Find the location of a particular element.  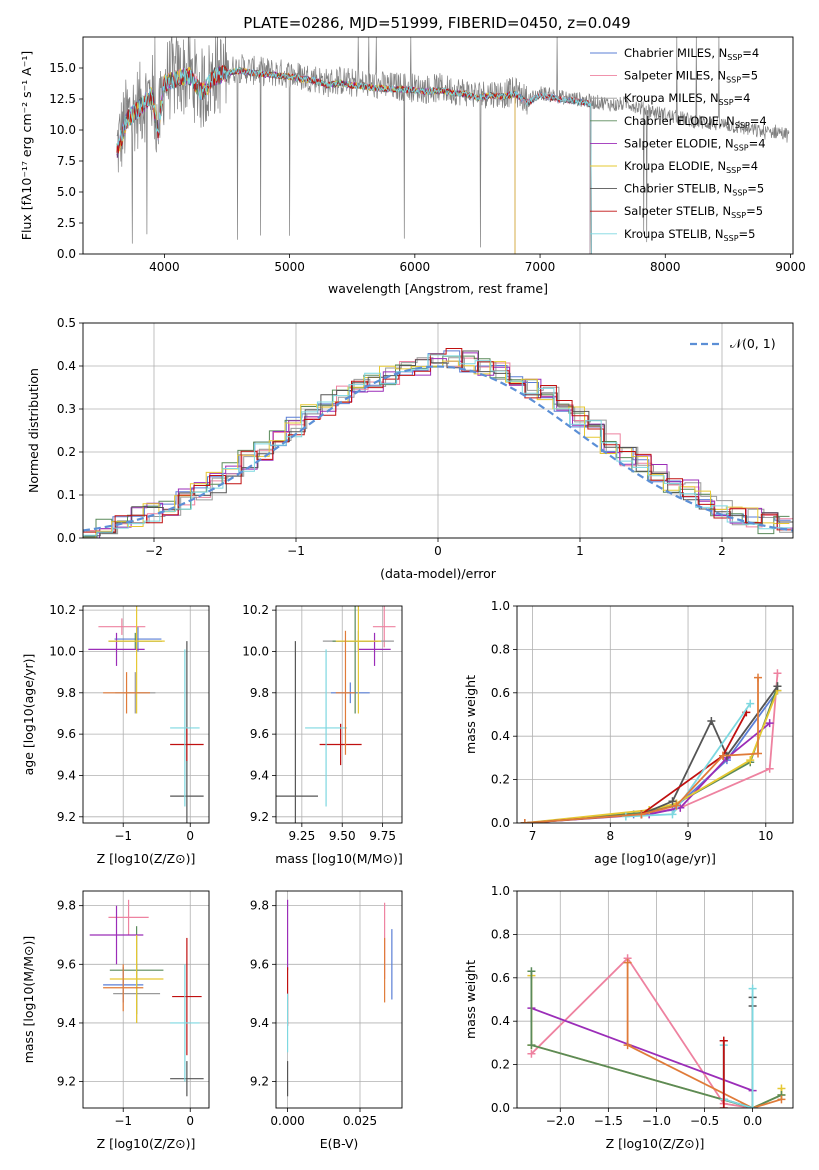

x-tick-label: −1.0 is located at coordinates (656, 1121).